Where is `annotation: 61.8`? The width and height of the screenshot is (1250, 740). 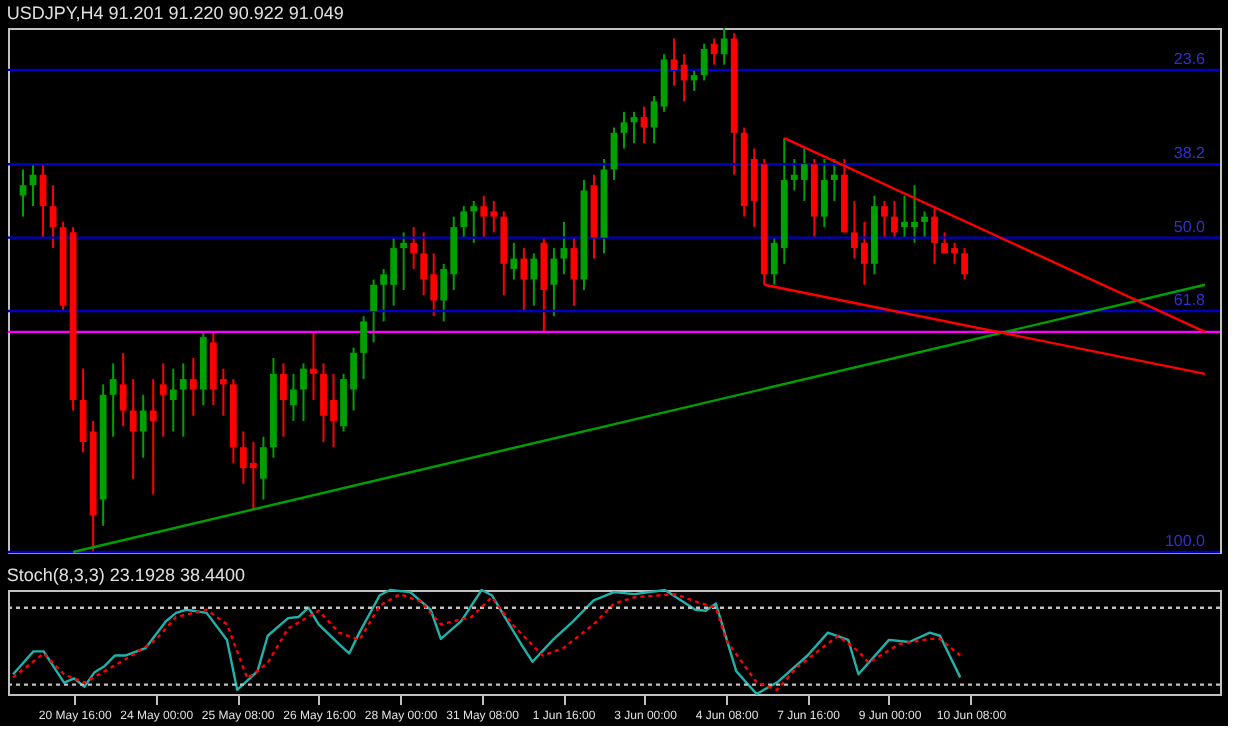
annotation: 61.8 is located at coordinates (1190, 299).